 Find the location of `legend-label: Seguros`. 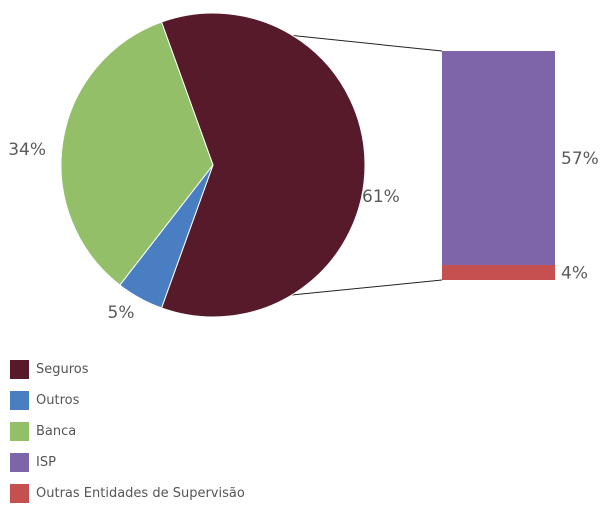

legend-label: Seguros is located at coordinates (62, 369).